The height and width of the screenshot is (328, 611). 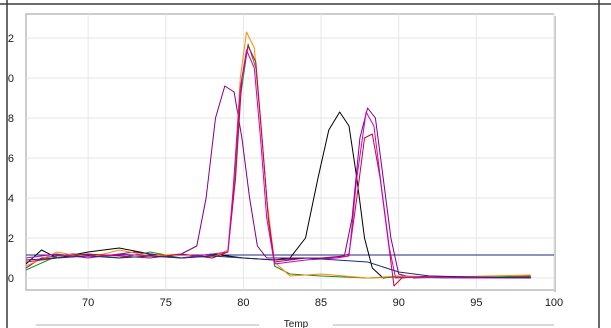 I want to click on y-tick-label: 8, so click(x=11, y=119).